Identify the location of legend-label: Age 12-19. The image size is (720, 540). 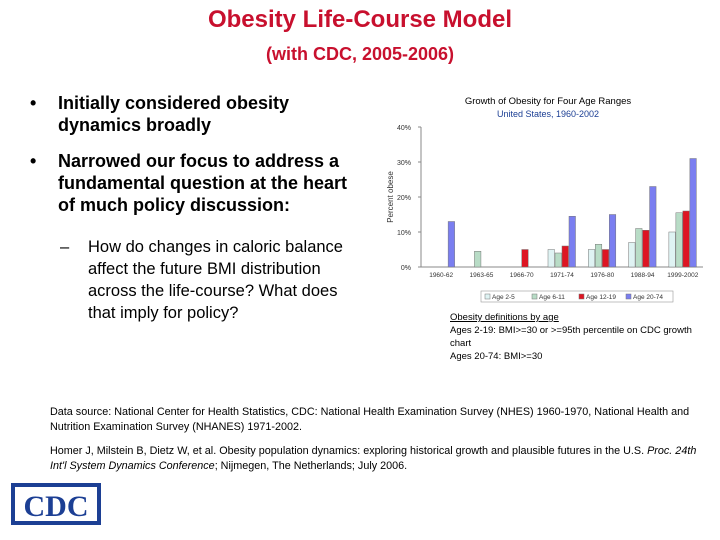
(601, 297).